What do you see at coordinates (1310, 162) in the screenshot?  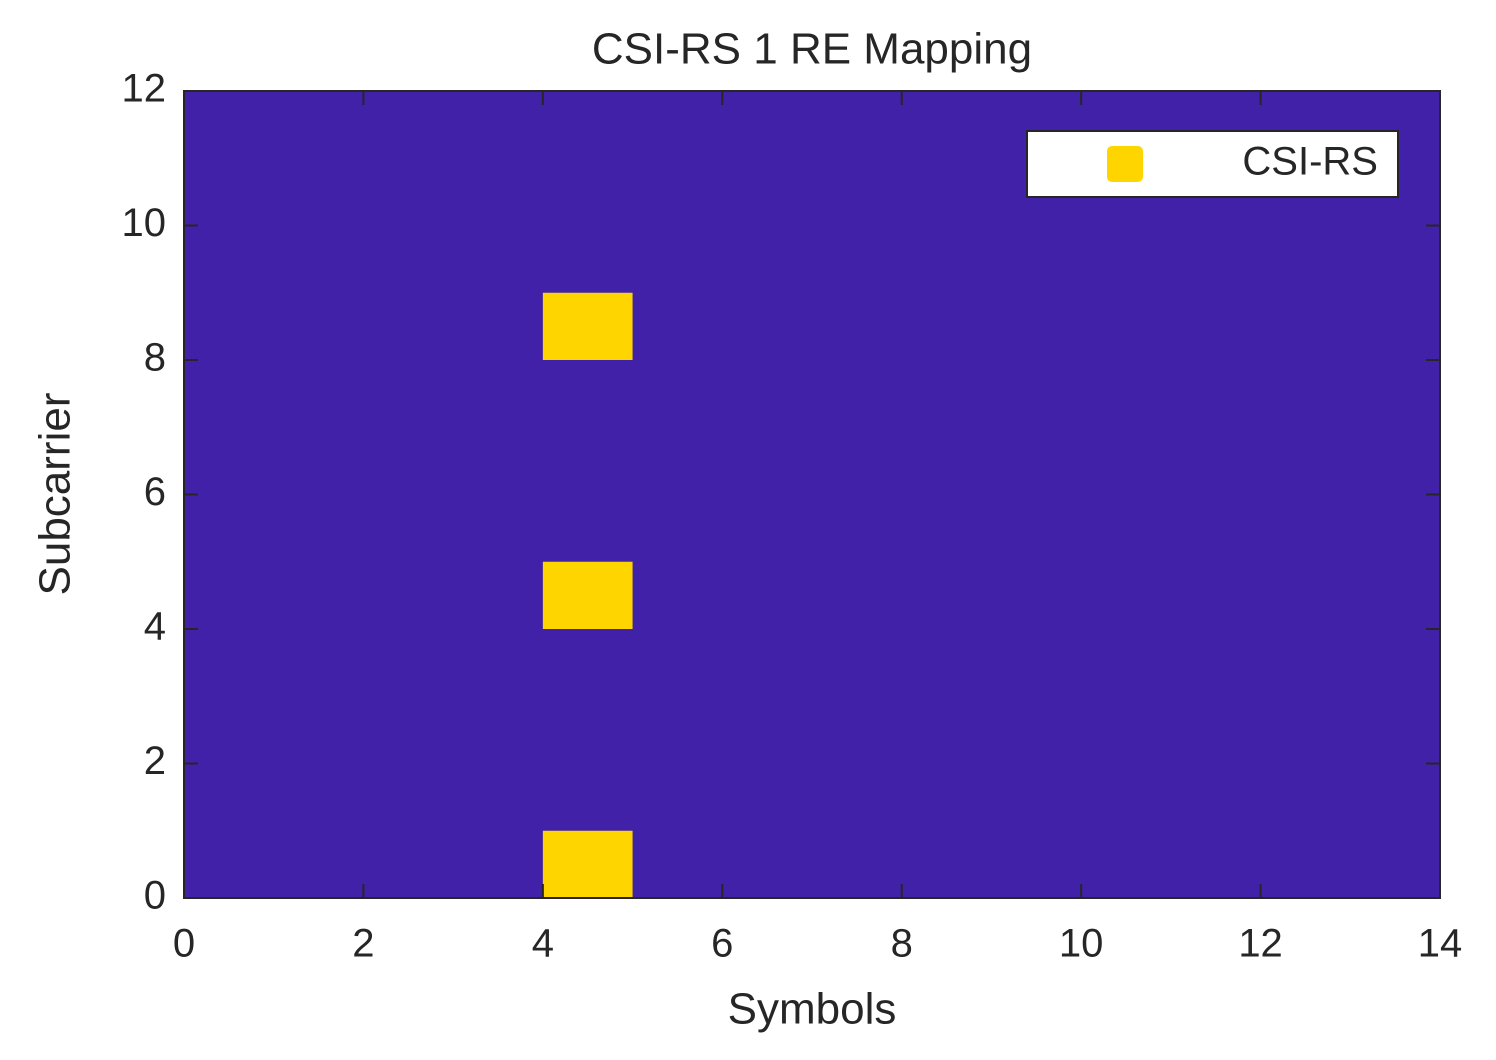 I see `legend-label: CSI-RS` at bounding box center [1310, 162].